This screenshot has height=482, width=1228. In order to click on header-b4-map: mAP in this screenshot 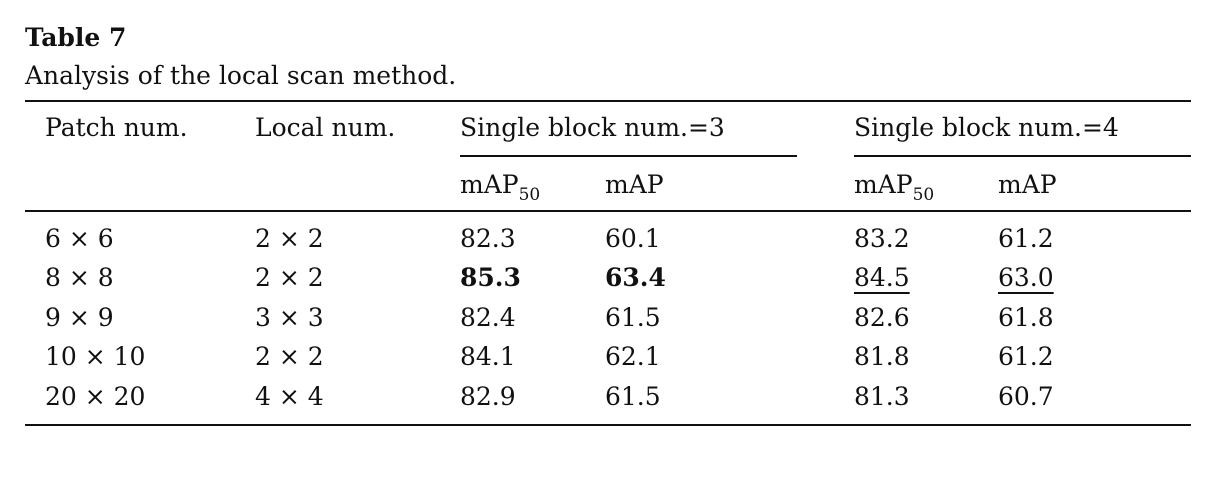, I will do `click(1027, 184)`.